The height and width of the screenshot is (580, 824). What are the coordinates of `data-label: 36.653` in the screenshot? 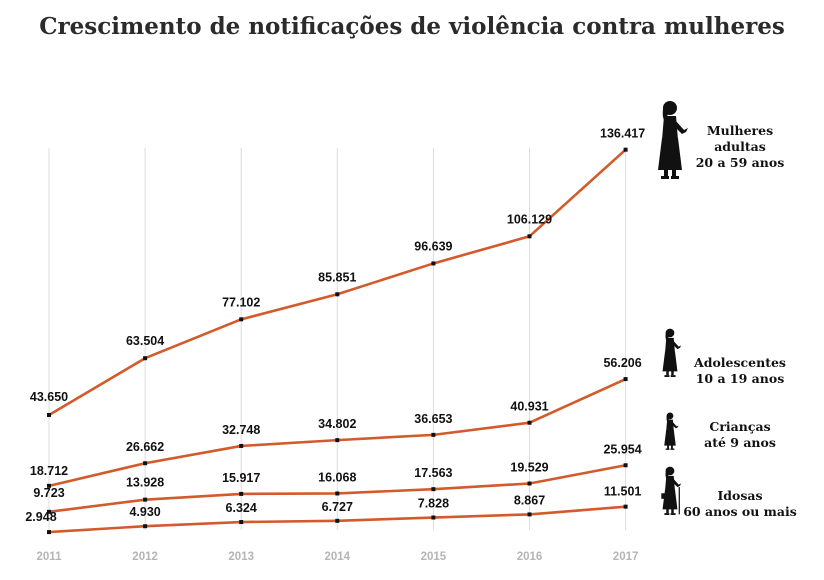 It's located at (433, 419).